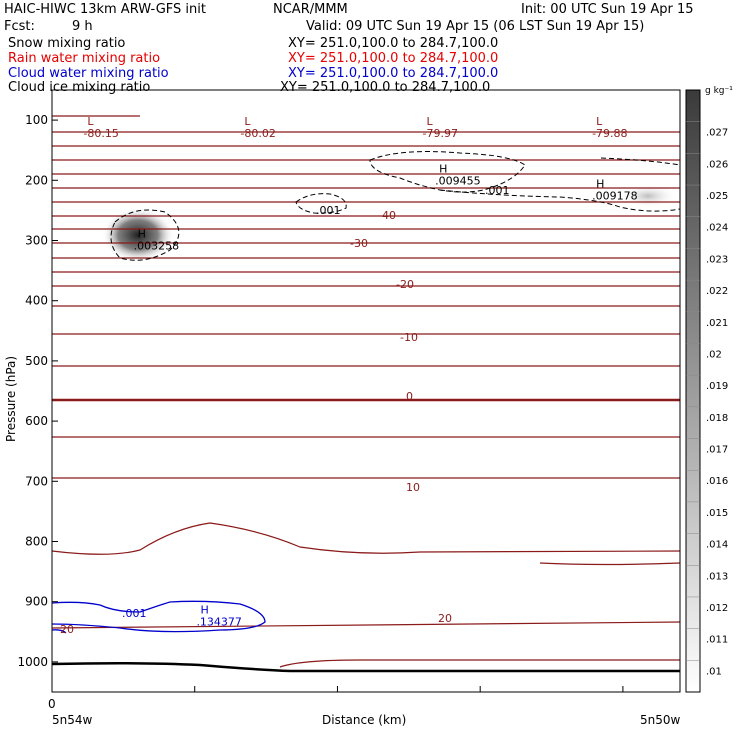  I want to click on colorbar-label: .017, so click(717, 450).